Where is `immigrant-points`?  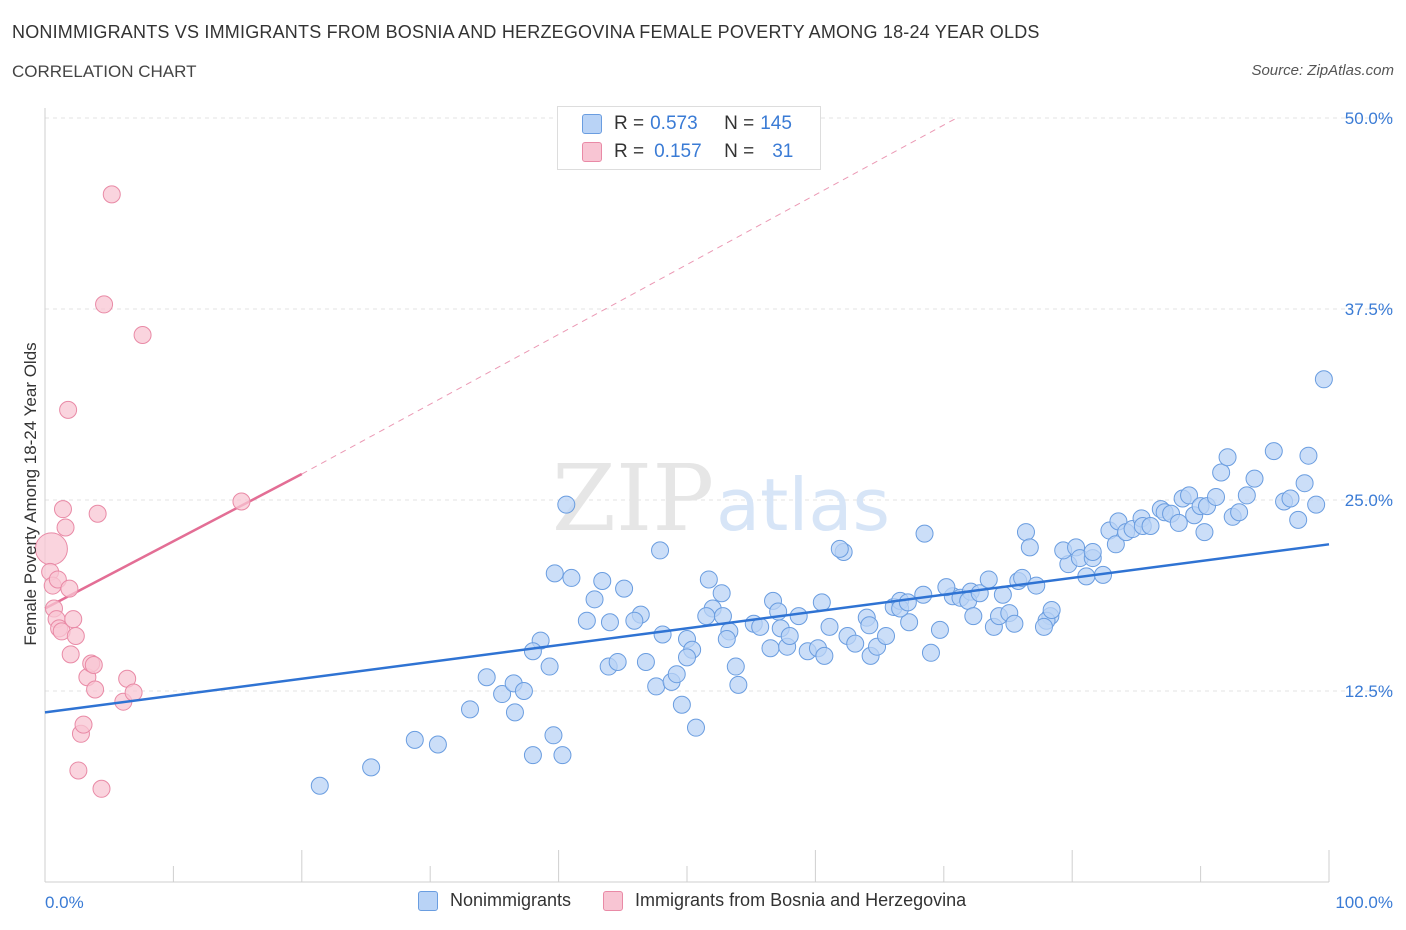 immigrant-points is located at coordinates (142, 491).